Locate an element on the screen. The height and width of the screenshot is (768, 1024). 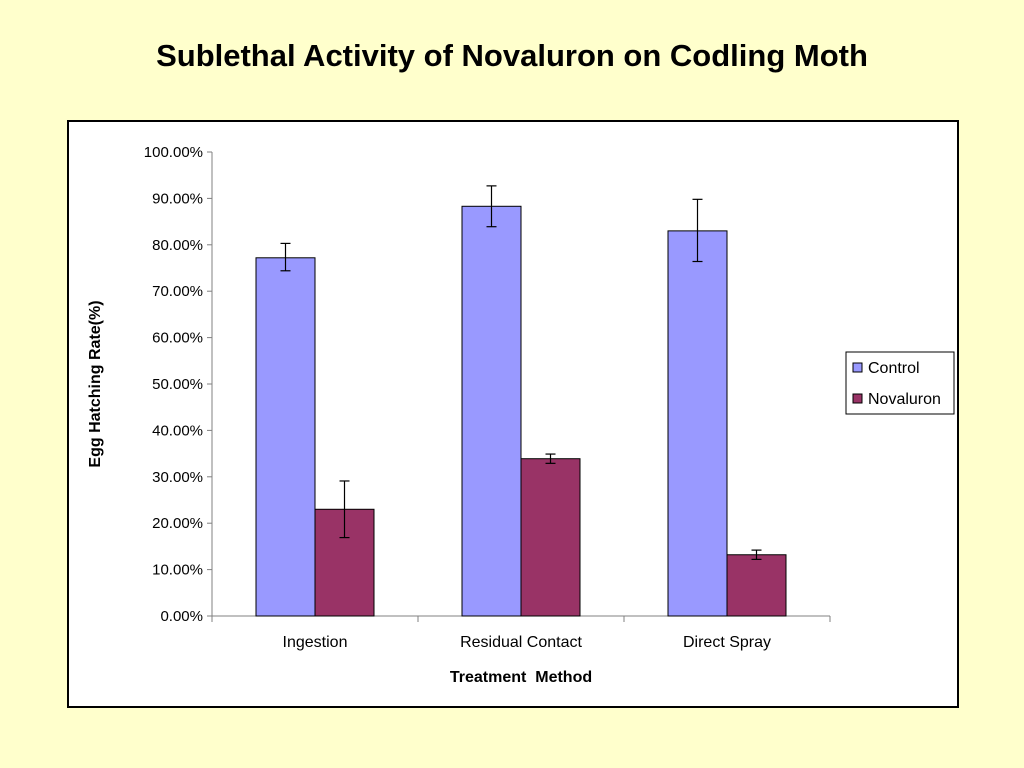
legend-box is located at coordinates (900, 383).